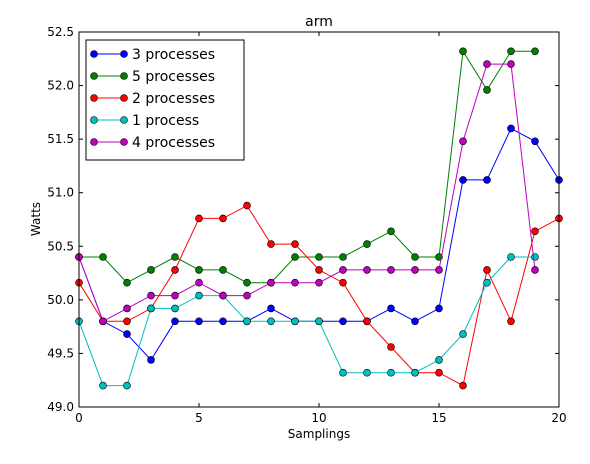 This screenshot has height=464, width=590. I want to click on y-tick-label: 51.5, so click(60, 139).